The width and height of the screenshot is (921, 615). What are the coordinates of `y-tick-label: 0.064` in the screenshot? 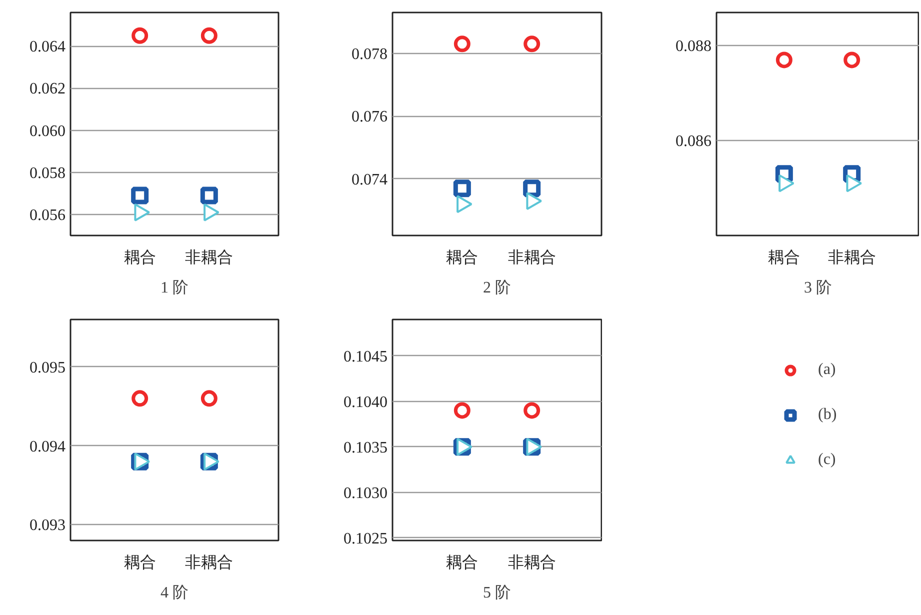 It's located at (48, 47).